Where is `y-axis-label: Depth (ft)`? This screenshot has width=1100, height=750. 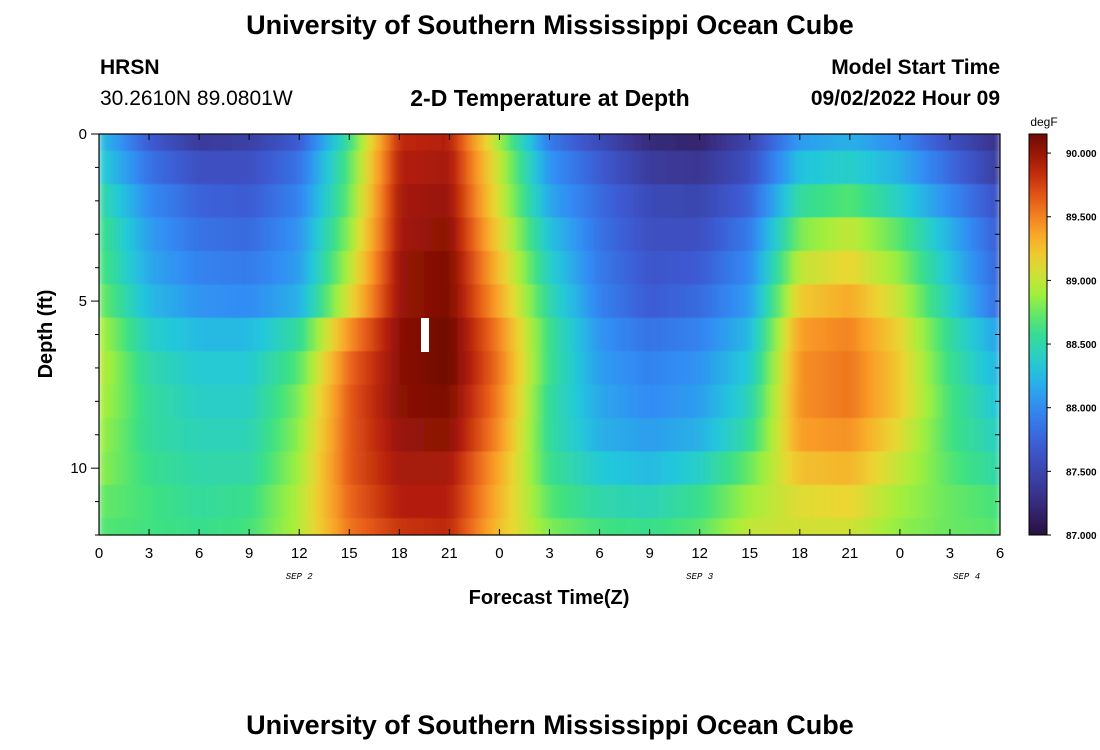
y-axis-label: Depth (ft) is located at coordinates (46, 334).